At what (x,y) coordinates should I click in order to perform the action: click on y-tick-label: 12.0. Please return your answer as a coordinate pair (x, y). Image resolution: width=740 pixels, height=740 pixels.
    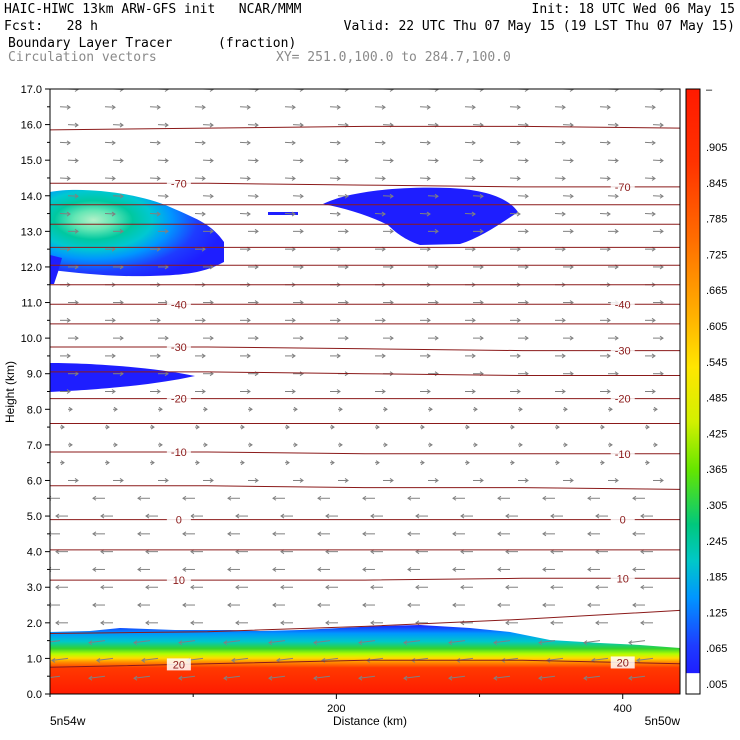
    Looking at the image, I should click on (31, 268).